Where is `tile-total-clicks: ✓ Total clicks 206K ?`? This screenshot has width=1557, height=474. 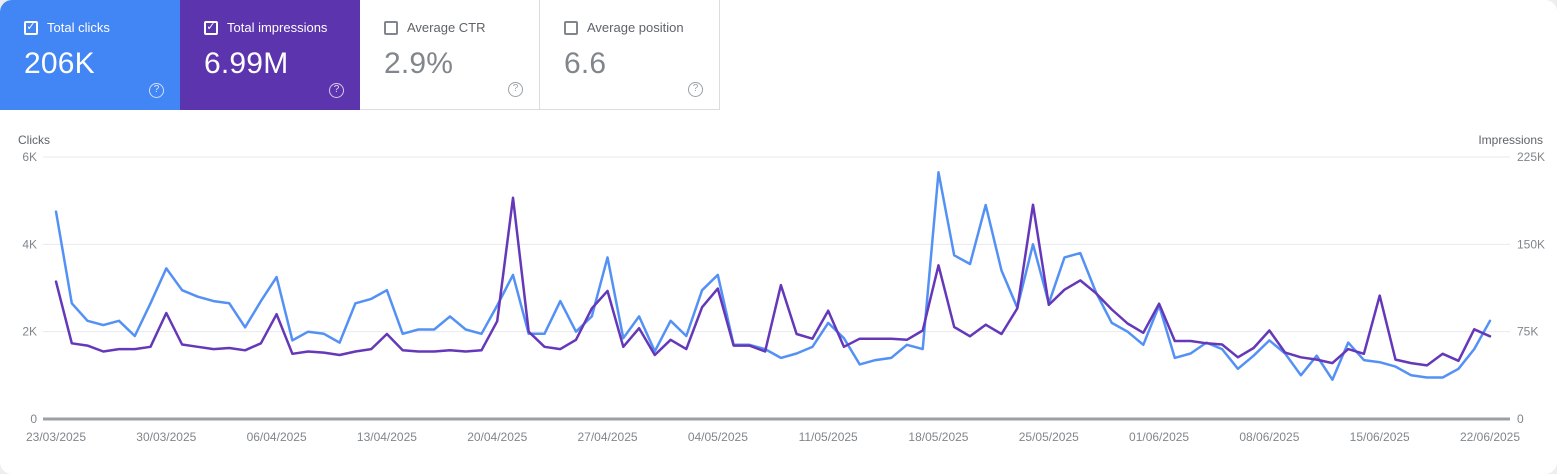 tile-total-clicks: ✓ Total clicks 206K ? is located at coordinates (90, 55).